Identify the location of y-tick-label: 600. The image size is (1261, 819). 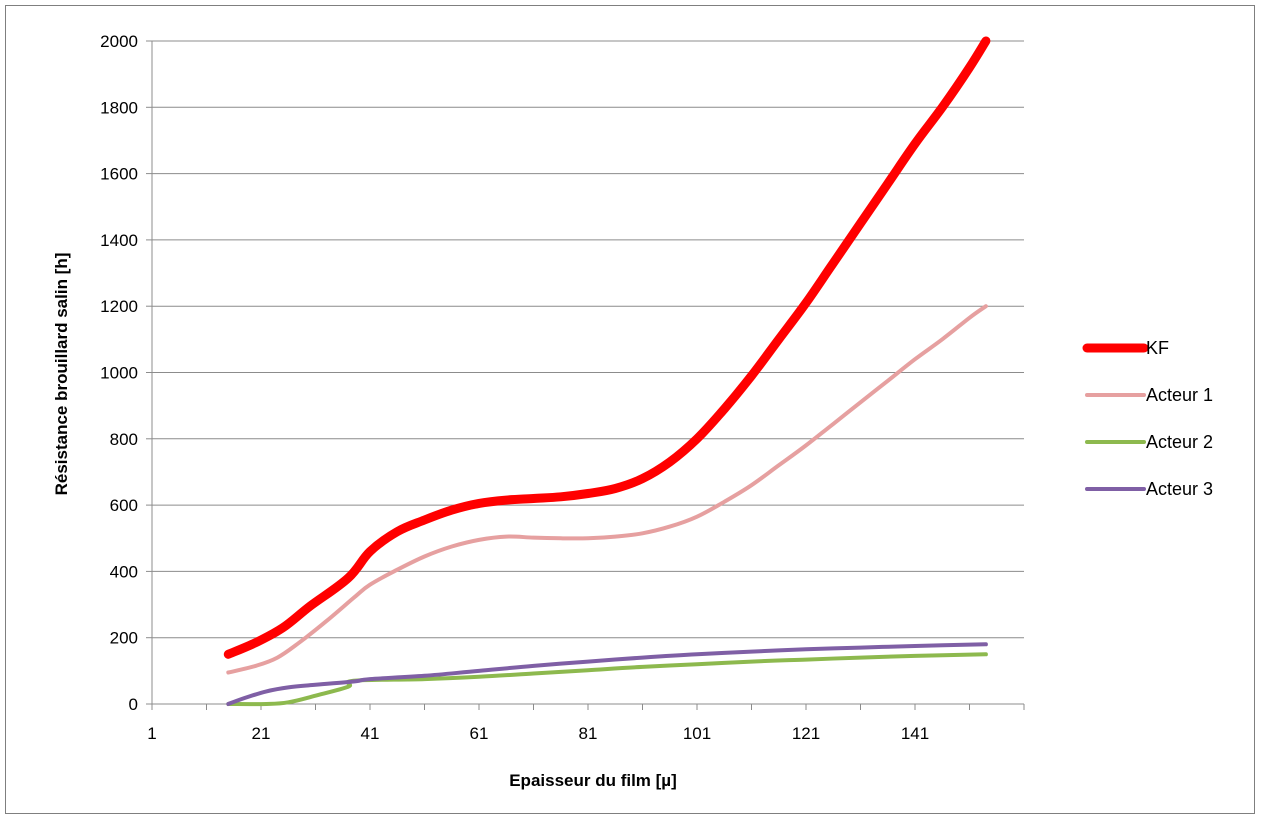
(124, 505).